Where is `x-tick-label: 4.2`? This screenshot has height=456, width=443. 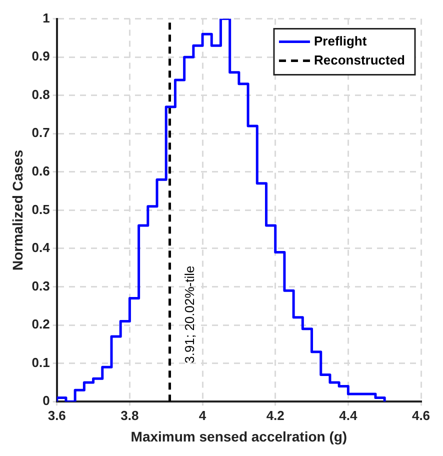 x-tick-label: 4.2 is located at coordinates (275, 415).